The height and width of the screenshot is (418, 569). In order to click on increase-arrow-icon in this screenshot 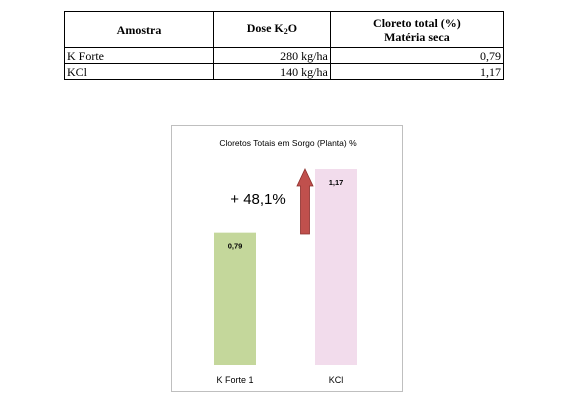, I will do `click(305, 201)`.